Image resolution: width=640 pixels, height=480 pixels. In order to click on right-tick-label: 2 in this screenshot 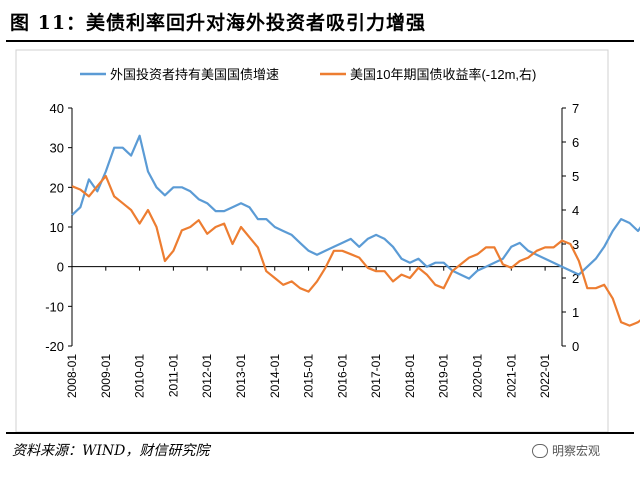, I will do `click(575, 278)`.